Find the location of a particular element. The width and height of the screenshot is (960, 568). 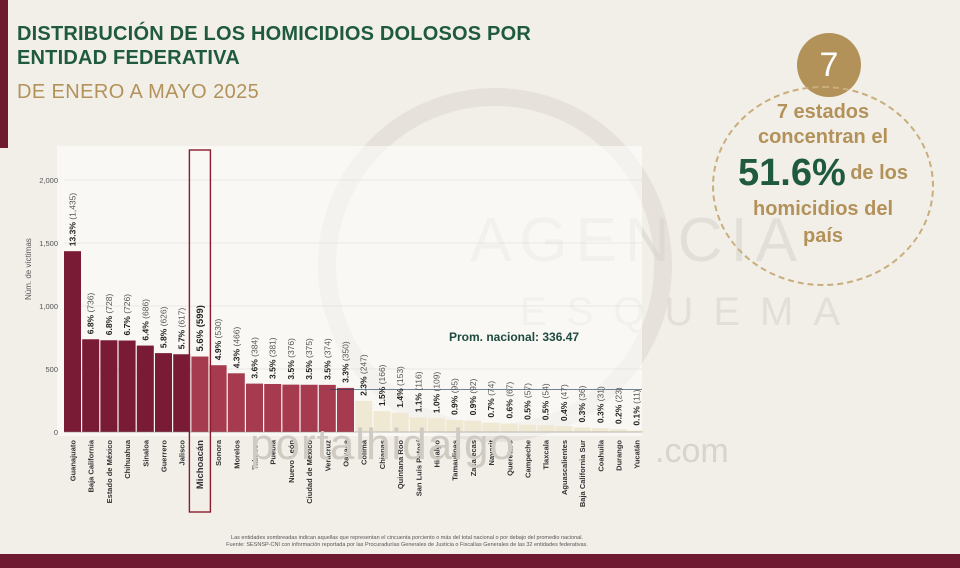

data-label-pct: 5.8% is located at coordinates (164, 337).